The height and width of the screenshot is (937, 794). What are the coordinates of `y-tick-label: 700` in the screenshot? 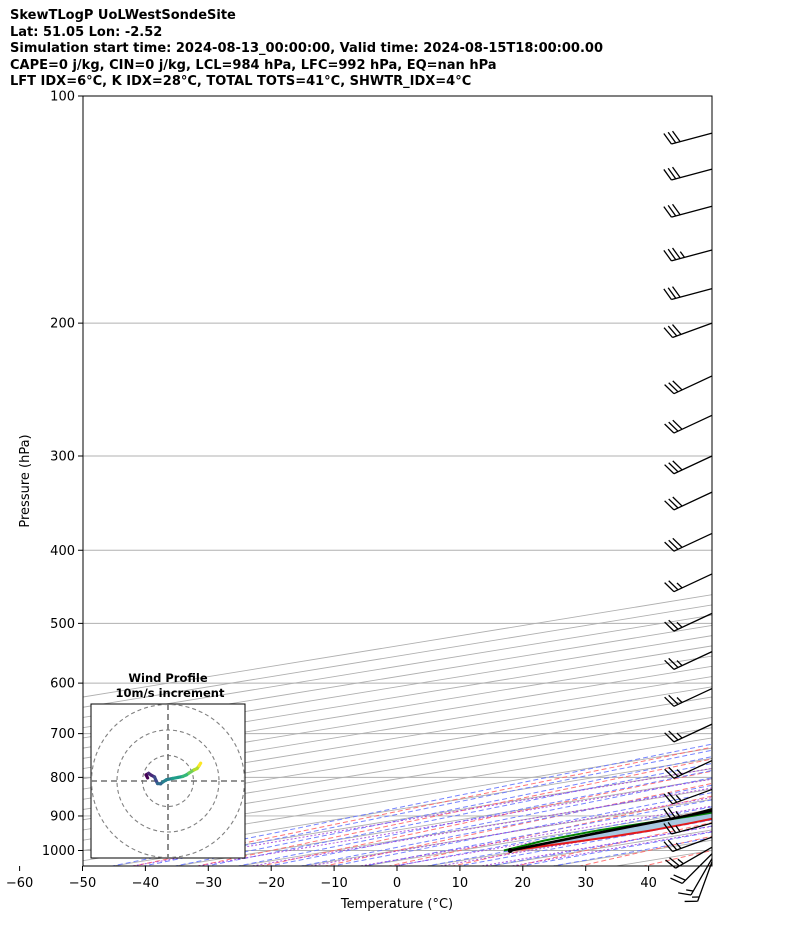 It's located at (62, 734).